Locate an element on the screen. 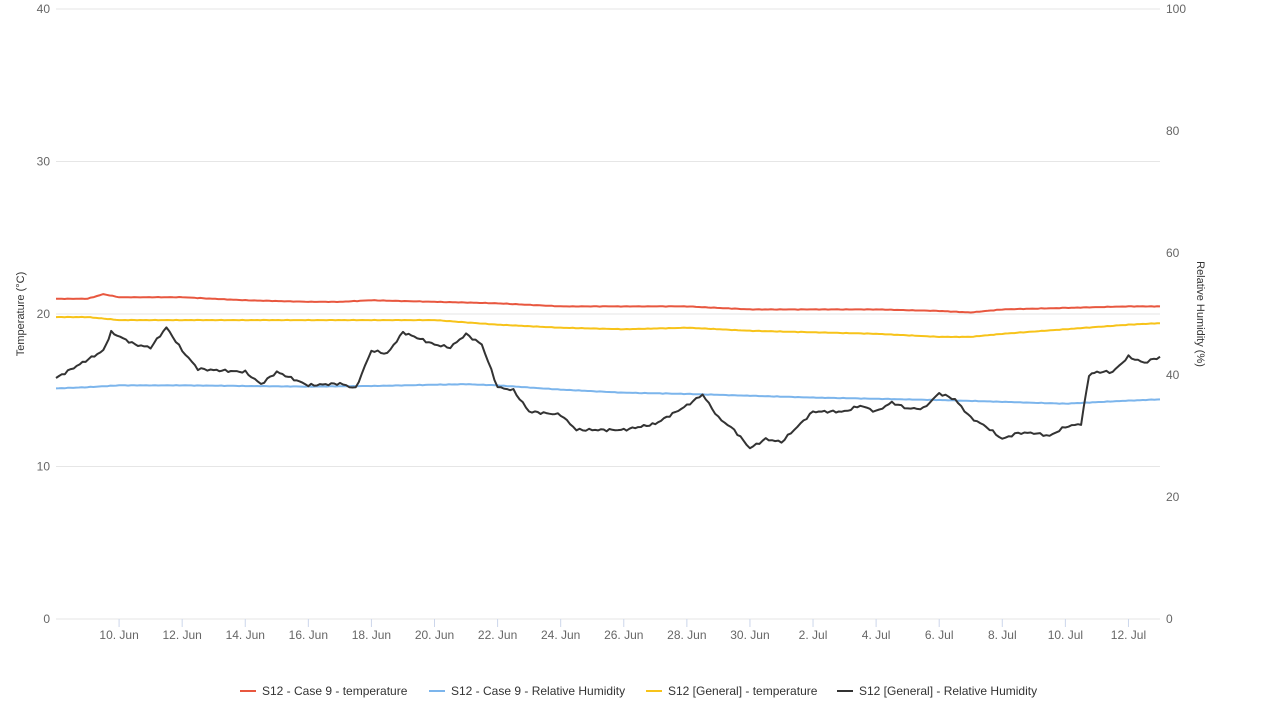 The height and width of the screenshot is (720, 1280). legend-label: S12 - Case 9 - temperature is located at coordinates (335, 691).